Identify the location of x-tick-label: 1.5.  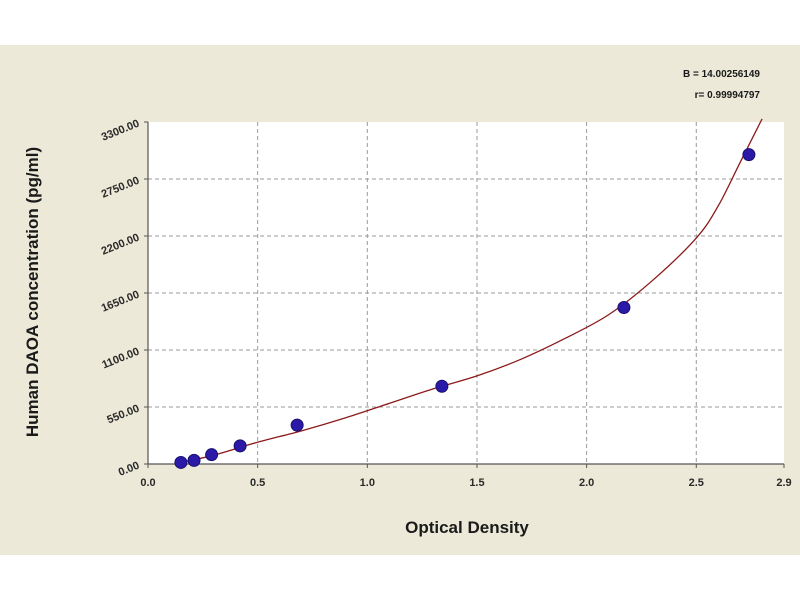
(476, 483).